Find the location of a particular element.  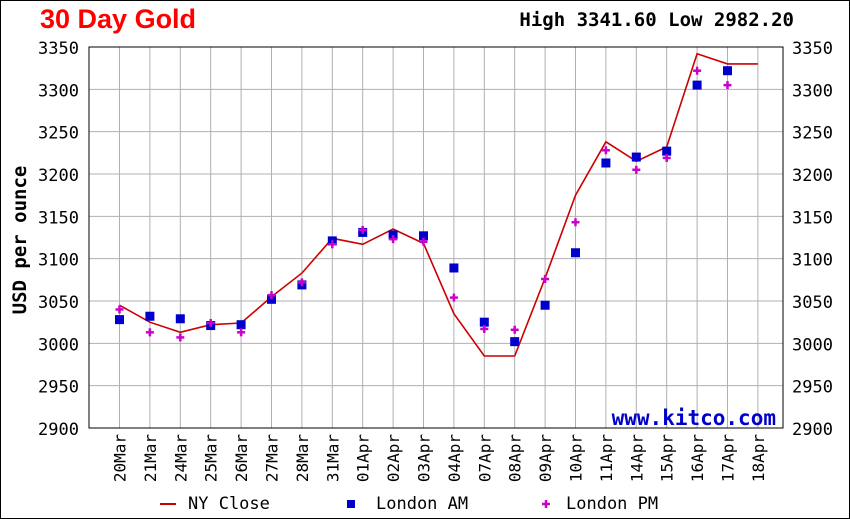

x-tick-label: 11Apr is located at coordinates (606, 458).